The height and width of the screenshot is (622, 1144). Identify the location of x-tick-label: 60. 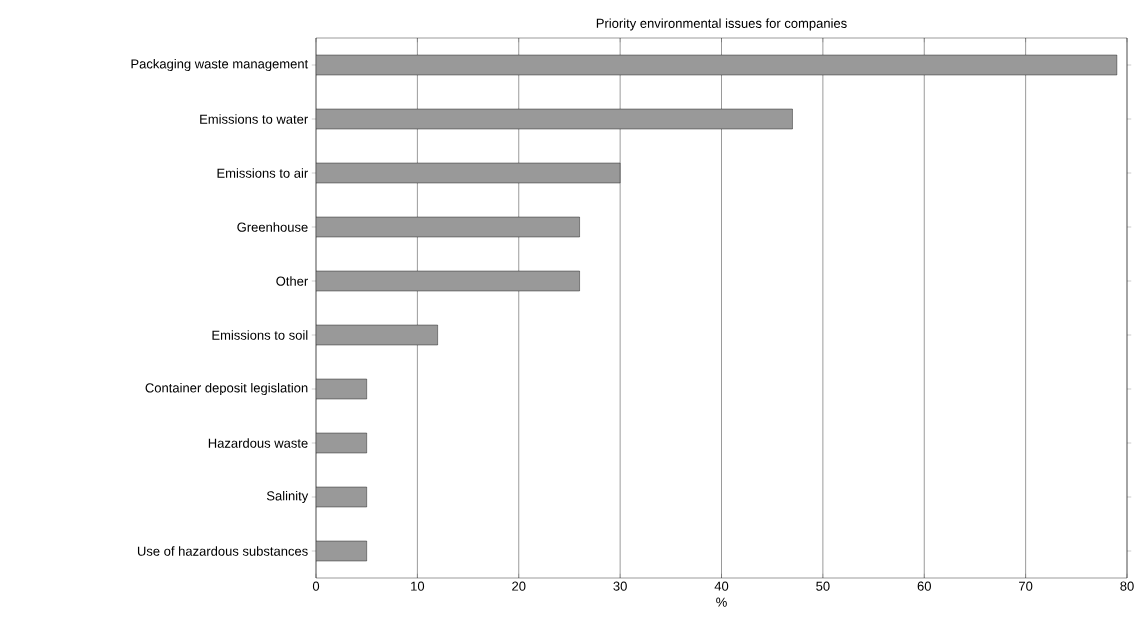
(924, 586).